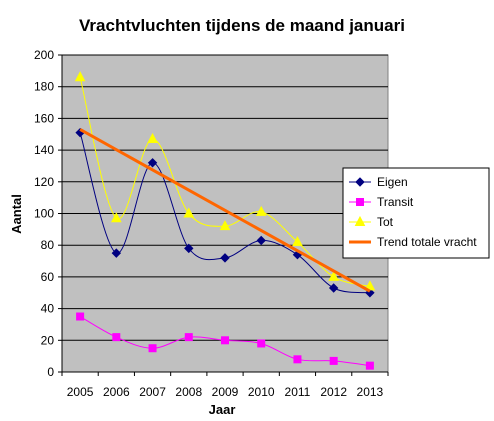 This screenshot has width=494, height=421. What do you see at coordinates (116, 392) in the screenshot?
I see `x-tick-label-2006: 2006` at bounding box center [116, 392].